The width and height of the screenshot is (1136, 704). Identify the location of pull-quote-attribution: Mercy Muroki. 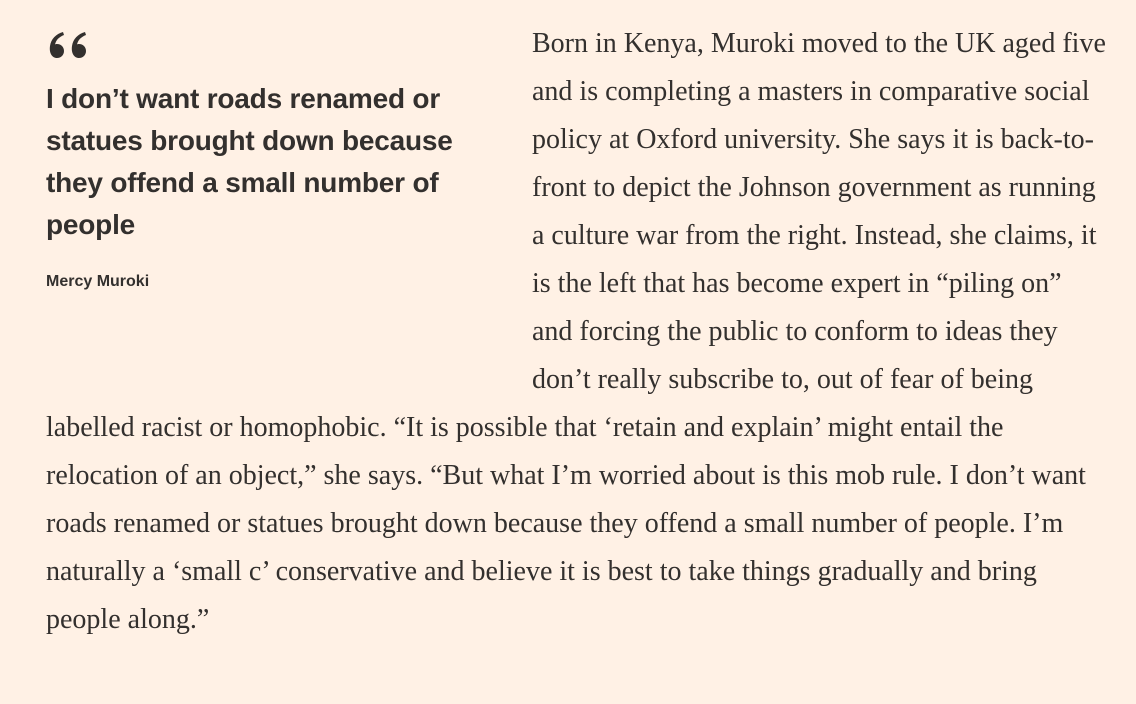
(98, 281).